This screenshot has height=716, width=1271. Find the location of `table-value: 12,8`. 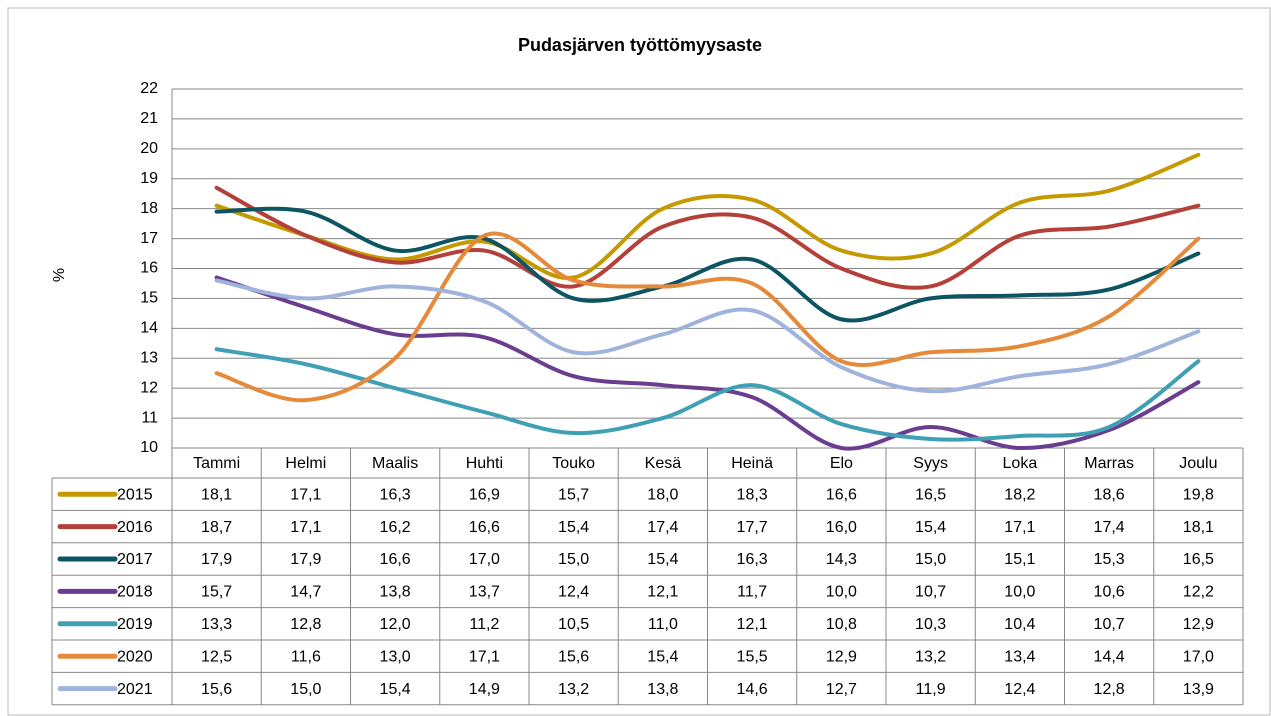

table-value: 12,8 is located at coordinates (1109, 689).